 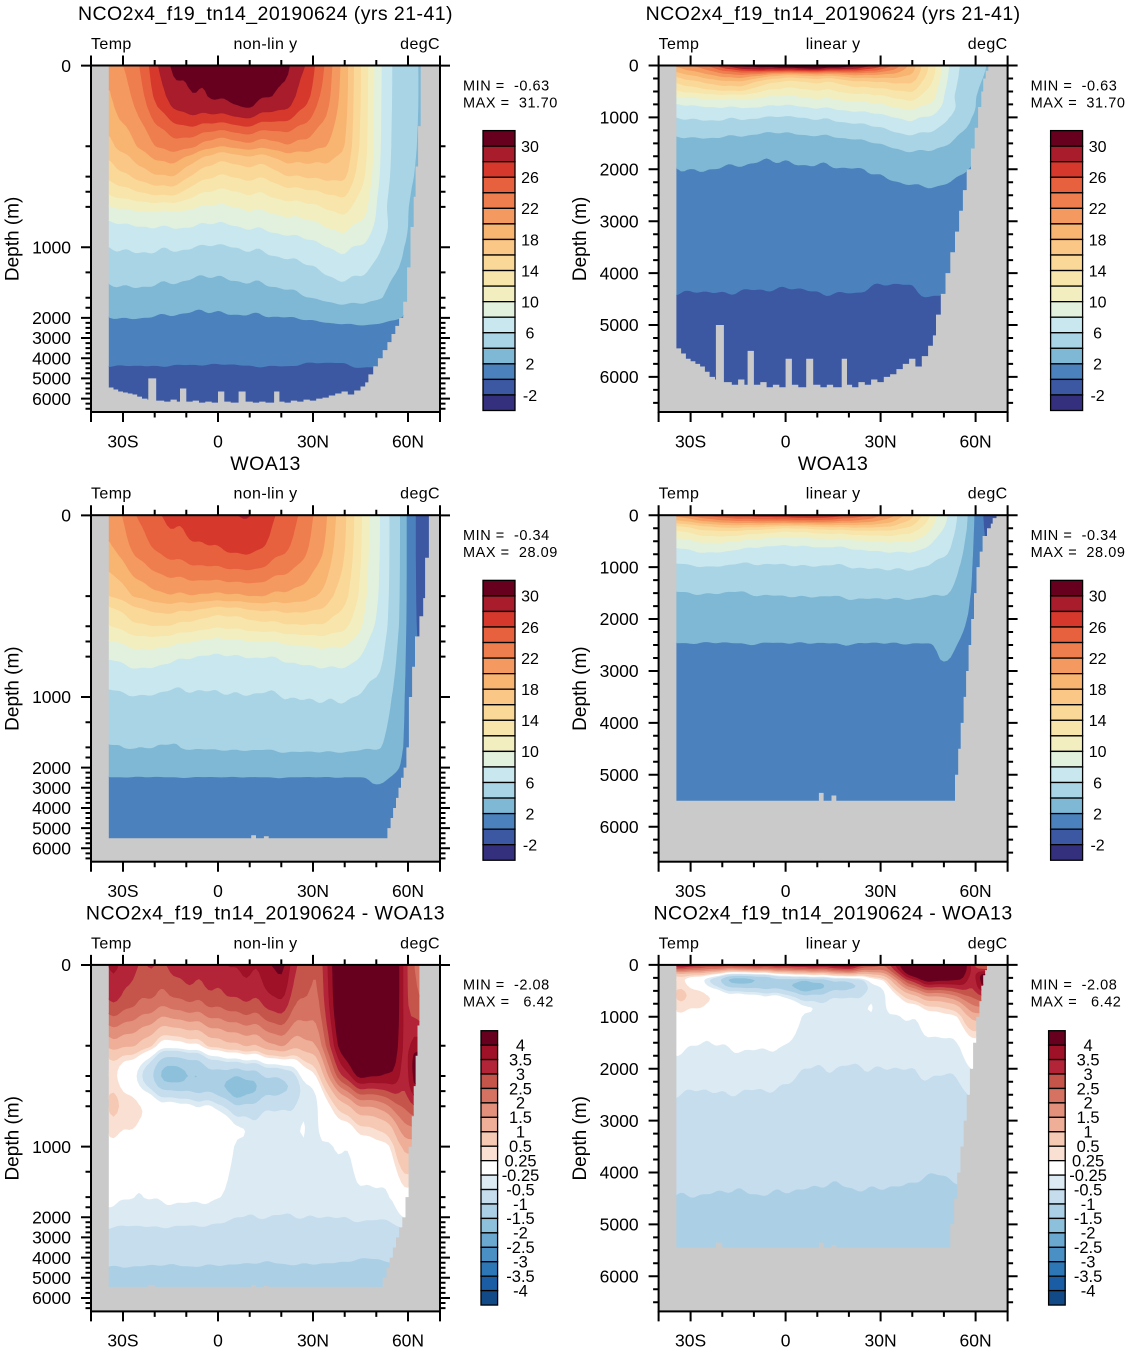 What do you see at coordinates (508, 1003) in the screenshot?
I see `svg-text: MAX = 6.42` at bounding box center [508, 1003].